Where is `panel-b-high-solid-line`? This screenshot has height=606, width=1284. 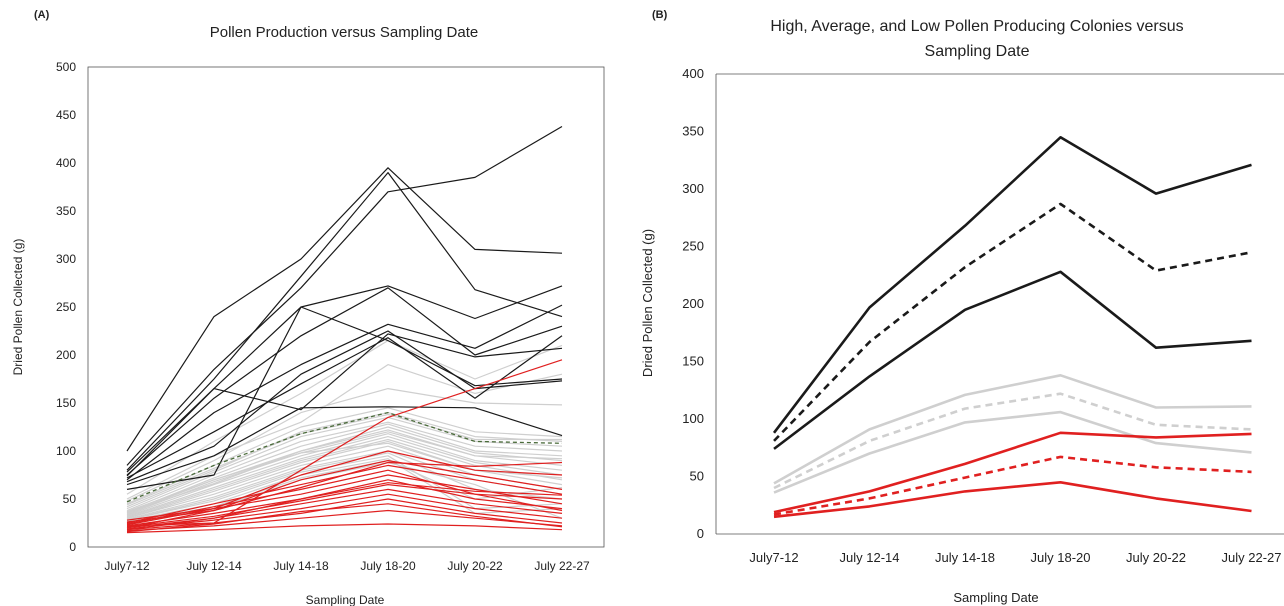
panel-b-high-solid-line is located at coordinates (1012, 360).